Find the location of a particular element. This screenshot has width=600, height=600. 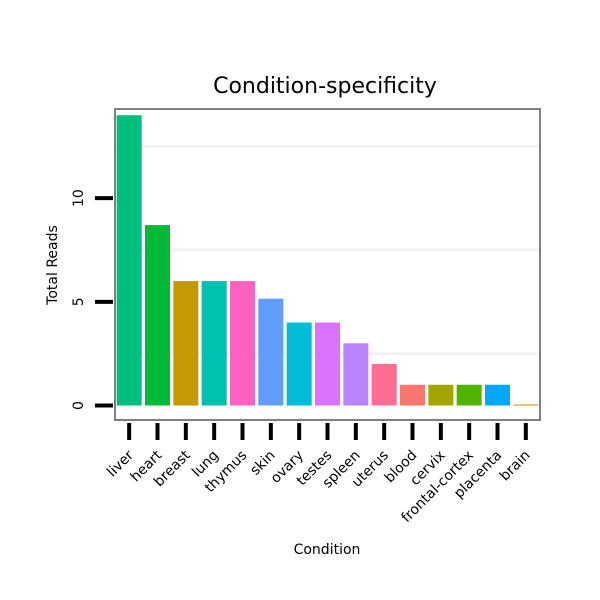

bar-placenta is located at coordinates (497, 395).